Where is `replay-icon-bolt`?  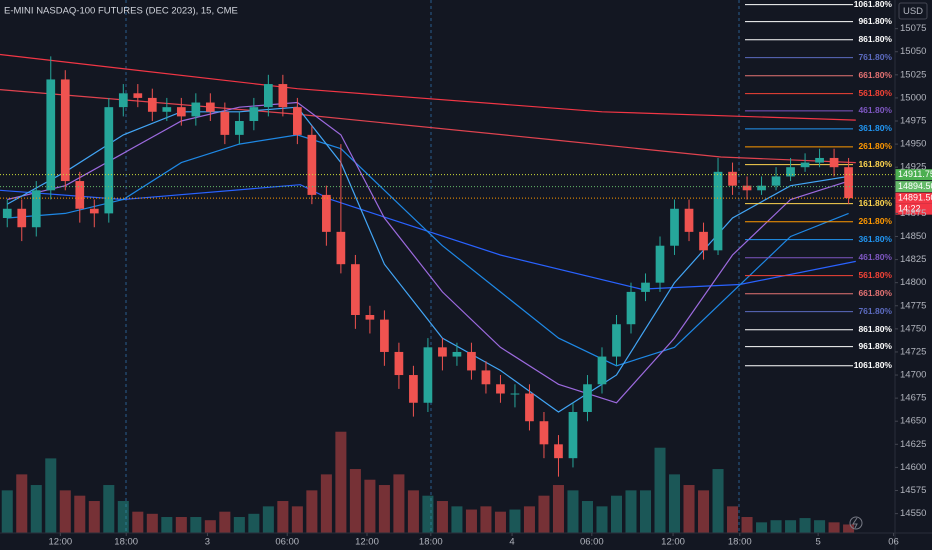
replay-icon-bolt is located at coordinates (855, 523).